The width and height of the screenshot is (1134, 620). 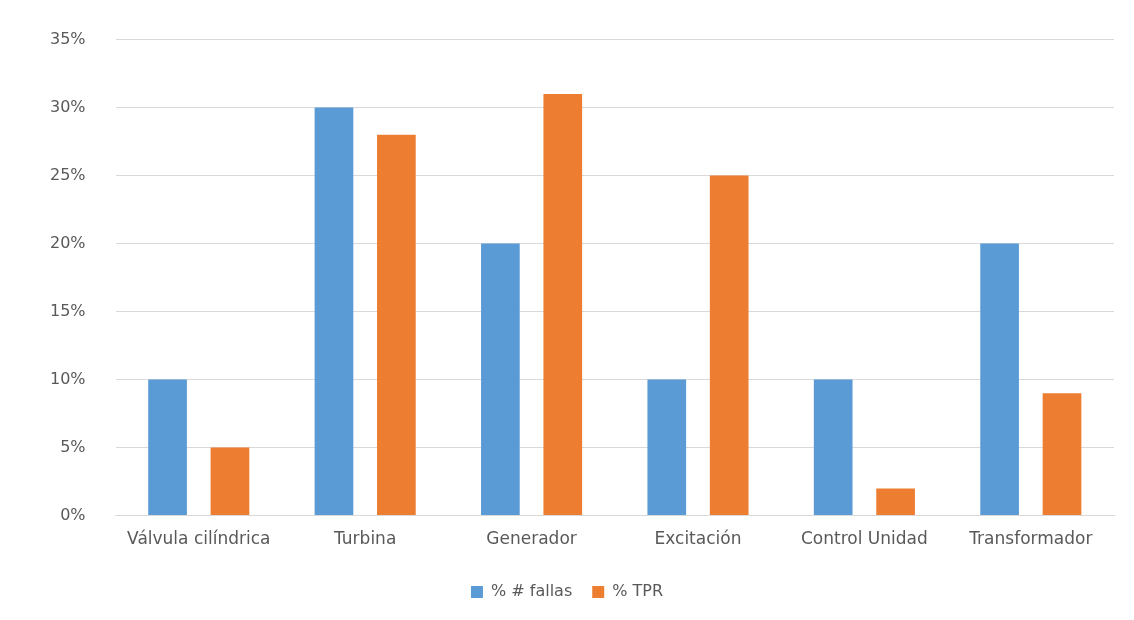 I want to click on x-tick-label: Turbina, so click(x=365, y=538).